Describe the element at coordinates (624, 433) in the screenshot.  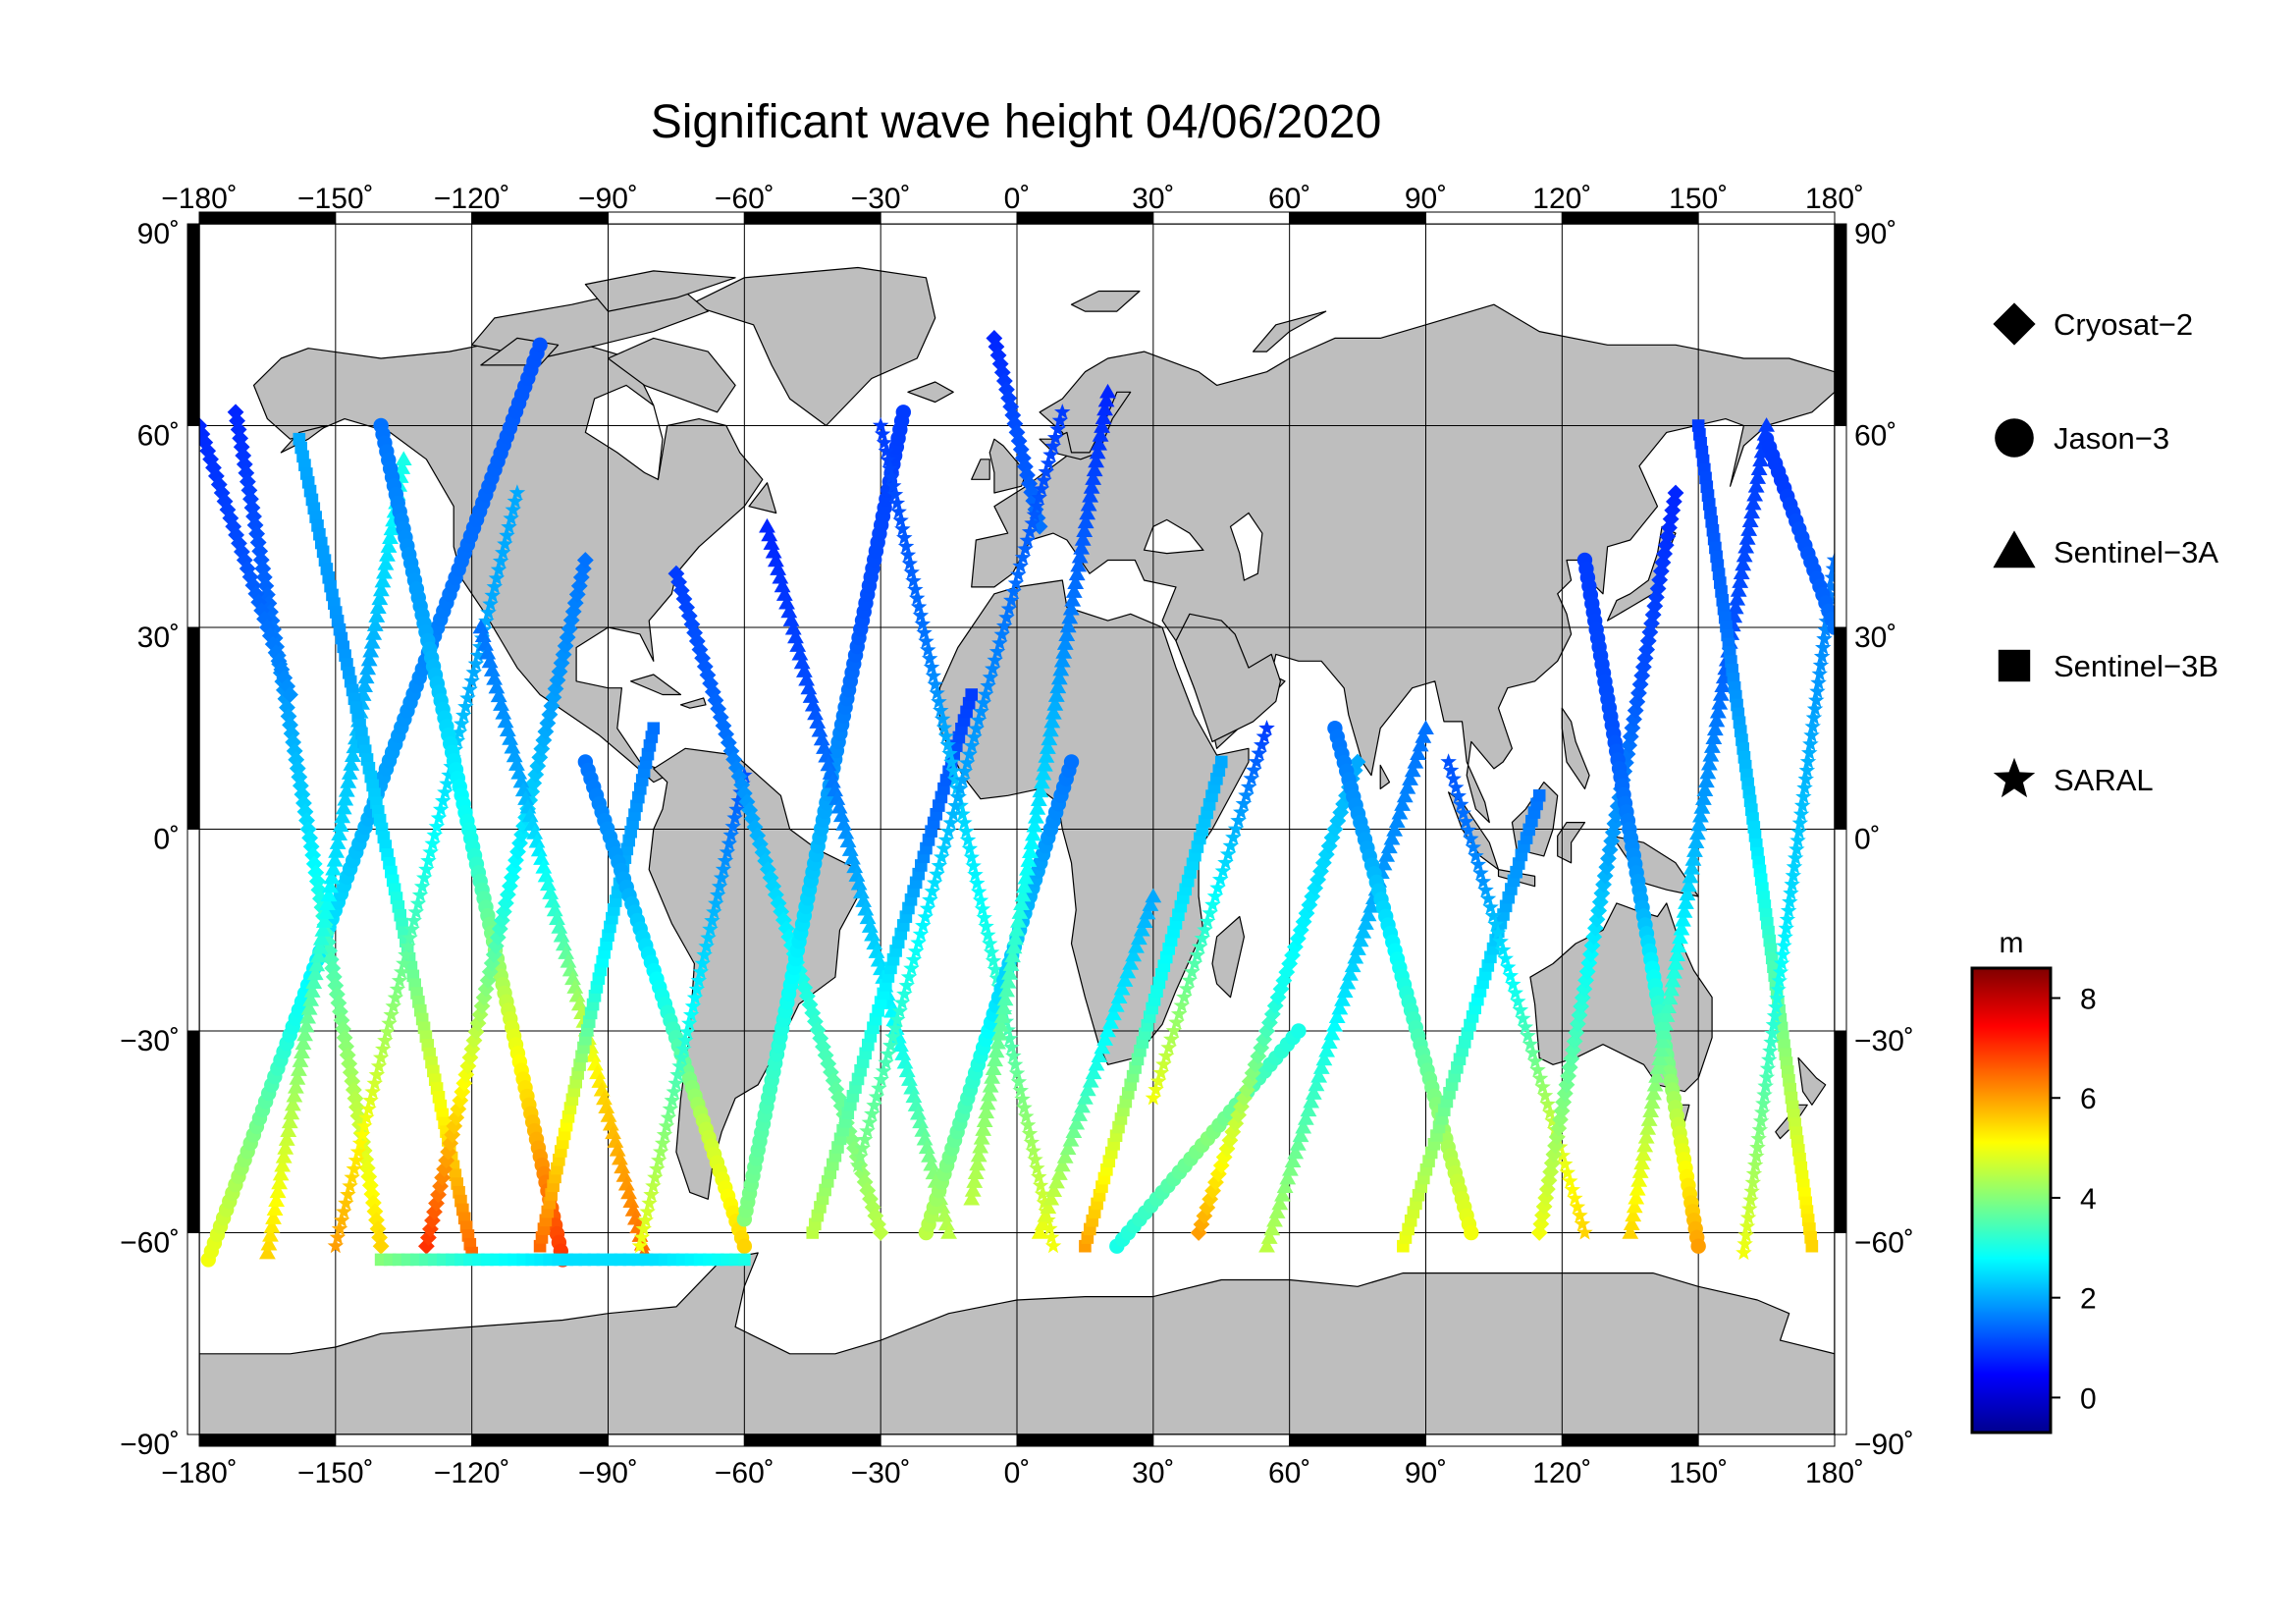
I see `hudson-bay` at that location.